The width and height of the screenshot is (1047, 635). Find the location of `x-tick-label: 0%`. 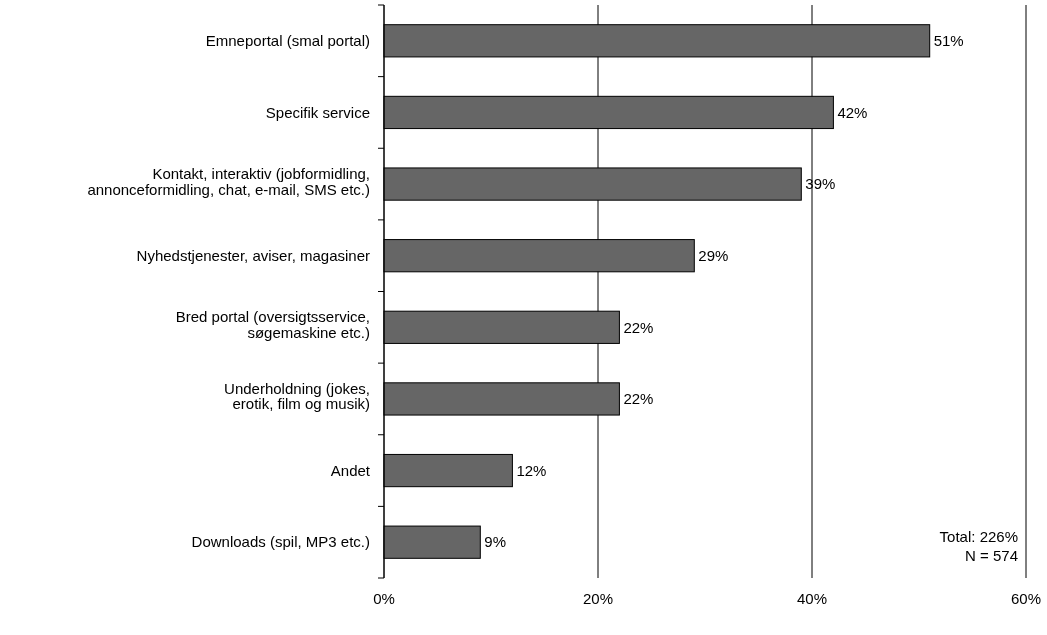

x-tick-label: 0% is located at coordinates (384, 598).